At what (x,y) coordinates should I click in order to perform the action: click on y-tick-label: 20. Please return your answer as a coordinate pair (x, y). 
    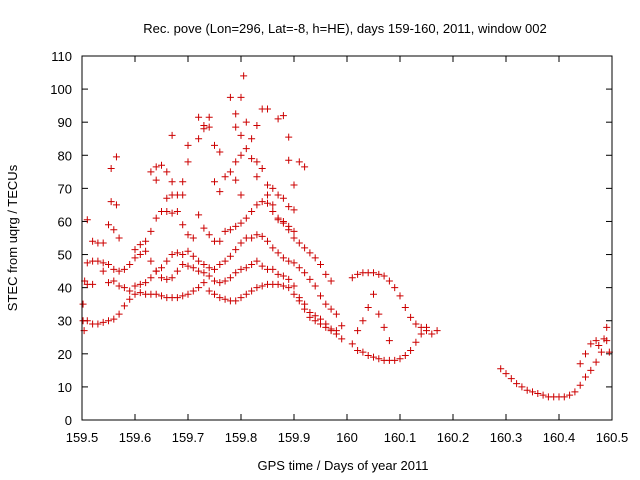
    Looking at the image, I should click on (65, 354).